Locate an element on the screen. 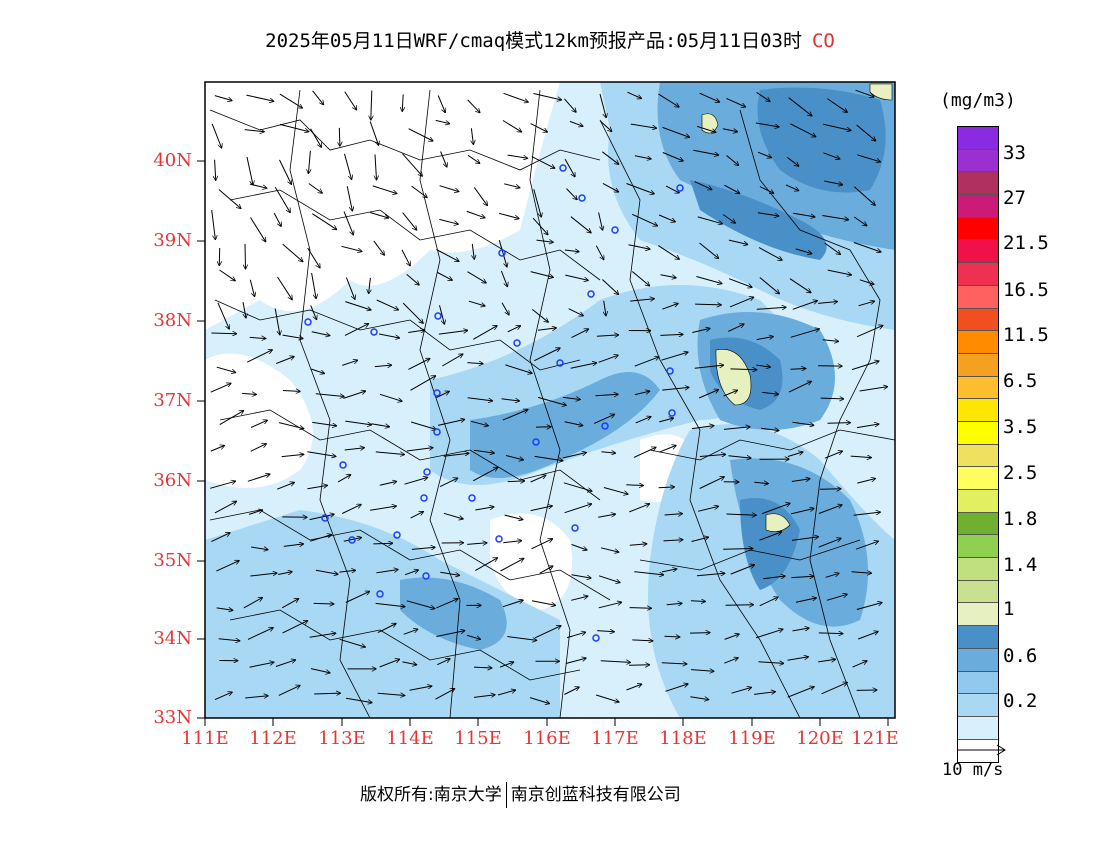 The height and width of the screenshot is (850, 1100). legend-label: 1.8 is located at coordinates (1020, 519).